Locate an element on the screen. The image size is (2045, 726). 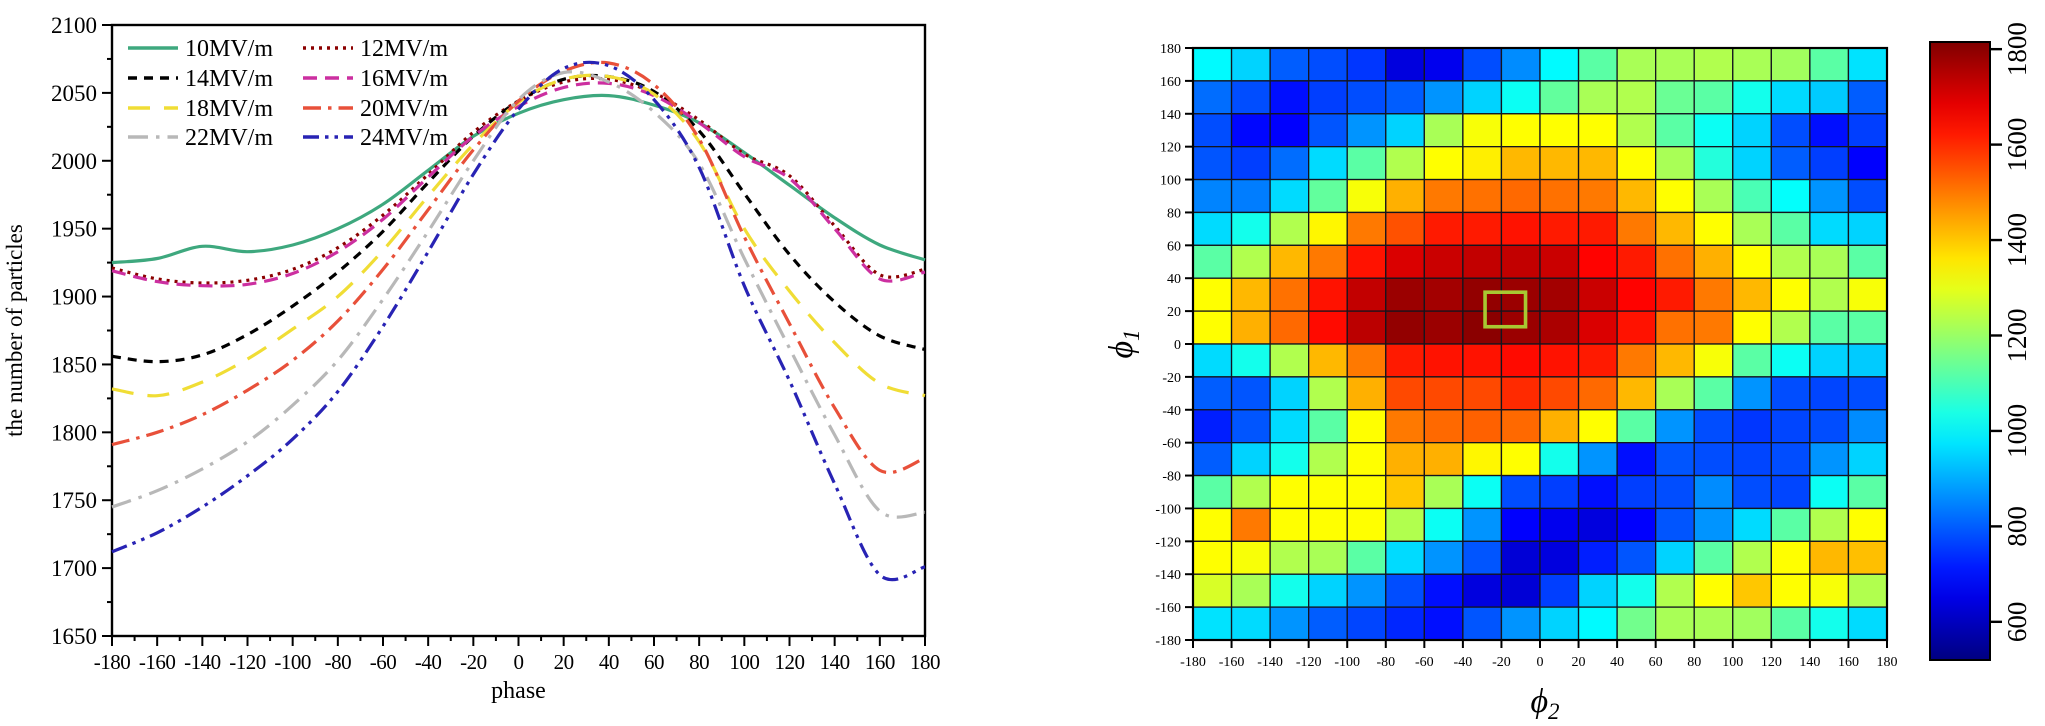
heatmap-x-tick-label: 140 is located at coordinates (1809, 662).